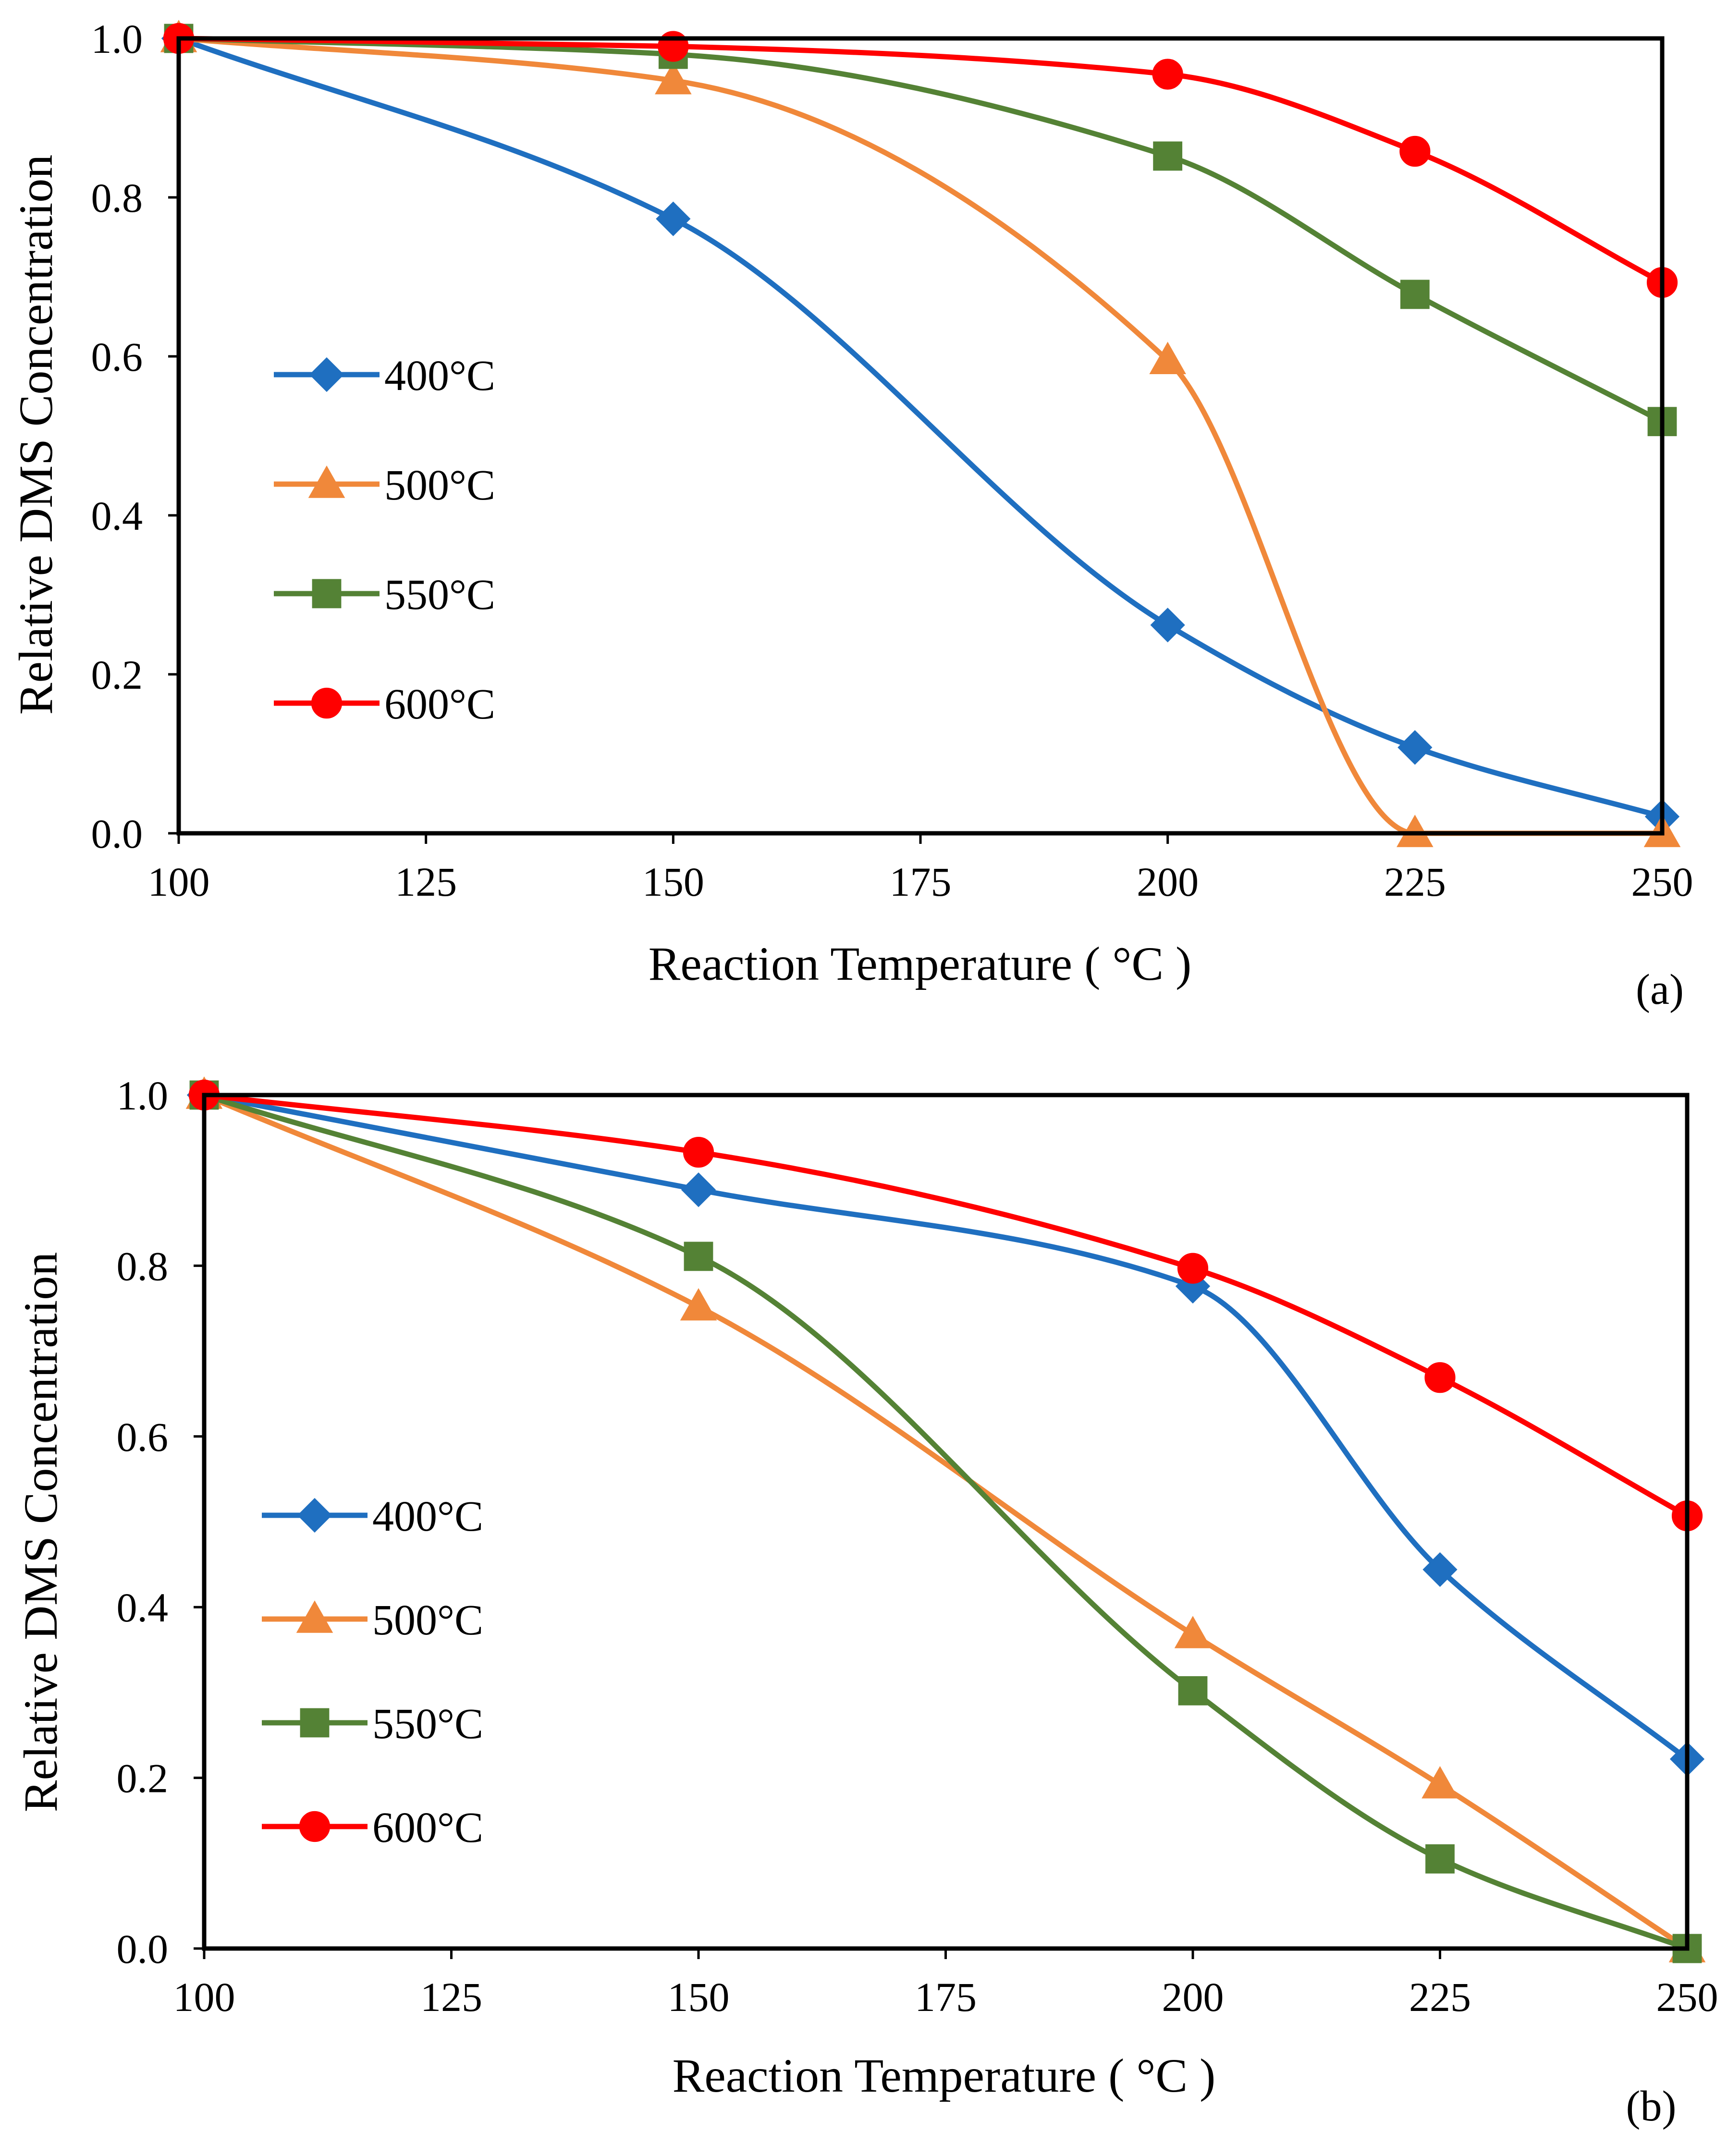 Image resolution: width=1728 pixels, height=2156 pixels. I want to click on chart-a-y-tick-label: 0.6, so click(117, 357).